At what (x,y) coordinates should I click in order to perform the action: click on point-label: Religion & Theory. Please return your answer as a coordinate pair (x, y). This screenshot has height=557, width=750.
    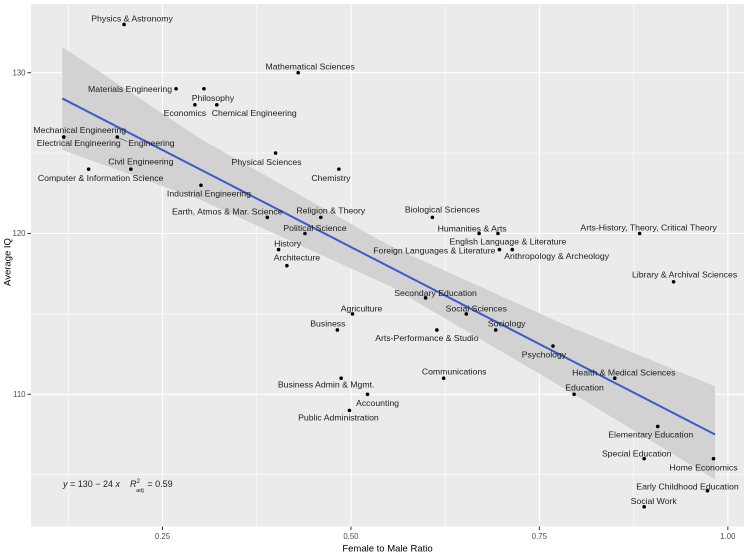
    Looking at the image, I should click on (331, 210).